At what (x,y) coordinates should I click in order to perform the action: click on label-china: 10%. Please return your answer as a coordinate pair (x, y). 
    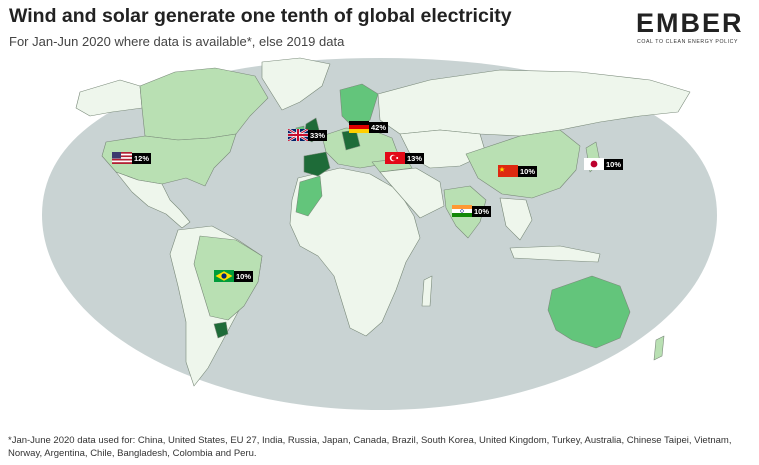
    Looking at the image, I should click on (518, 171).